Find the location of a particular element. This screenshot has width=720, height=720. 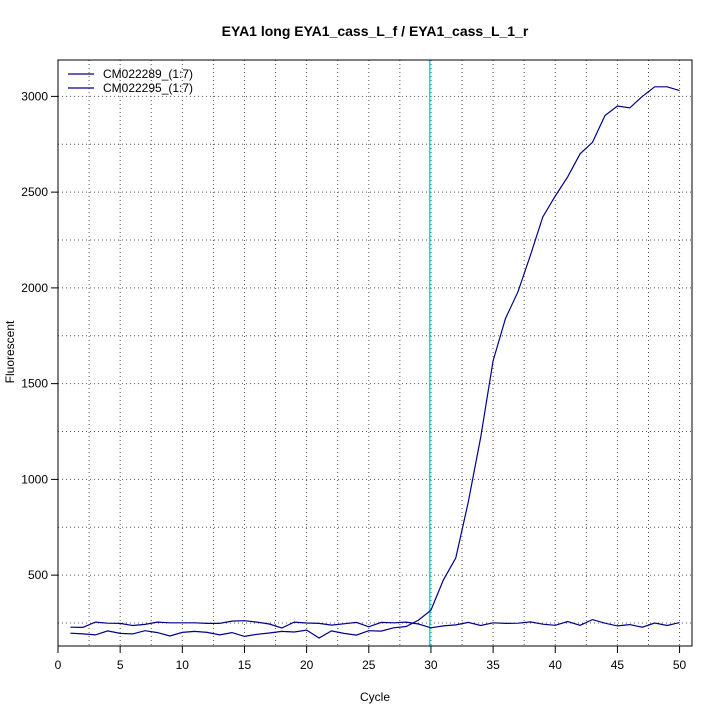

y-tick-label: 1000 is located at coordinates (34, 479).